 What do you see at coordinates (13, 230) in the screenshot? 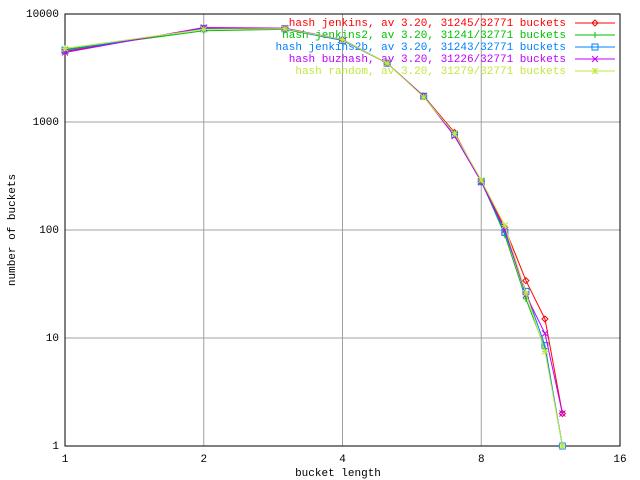
I see `y-axis-label: number of buckets` at bounding box center [13, 230].